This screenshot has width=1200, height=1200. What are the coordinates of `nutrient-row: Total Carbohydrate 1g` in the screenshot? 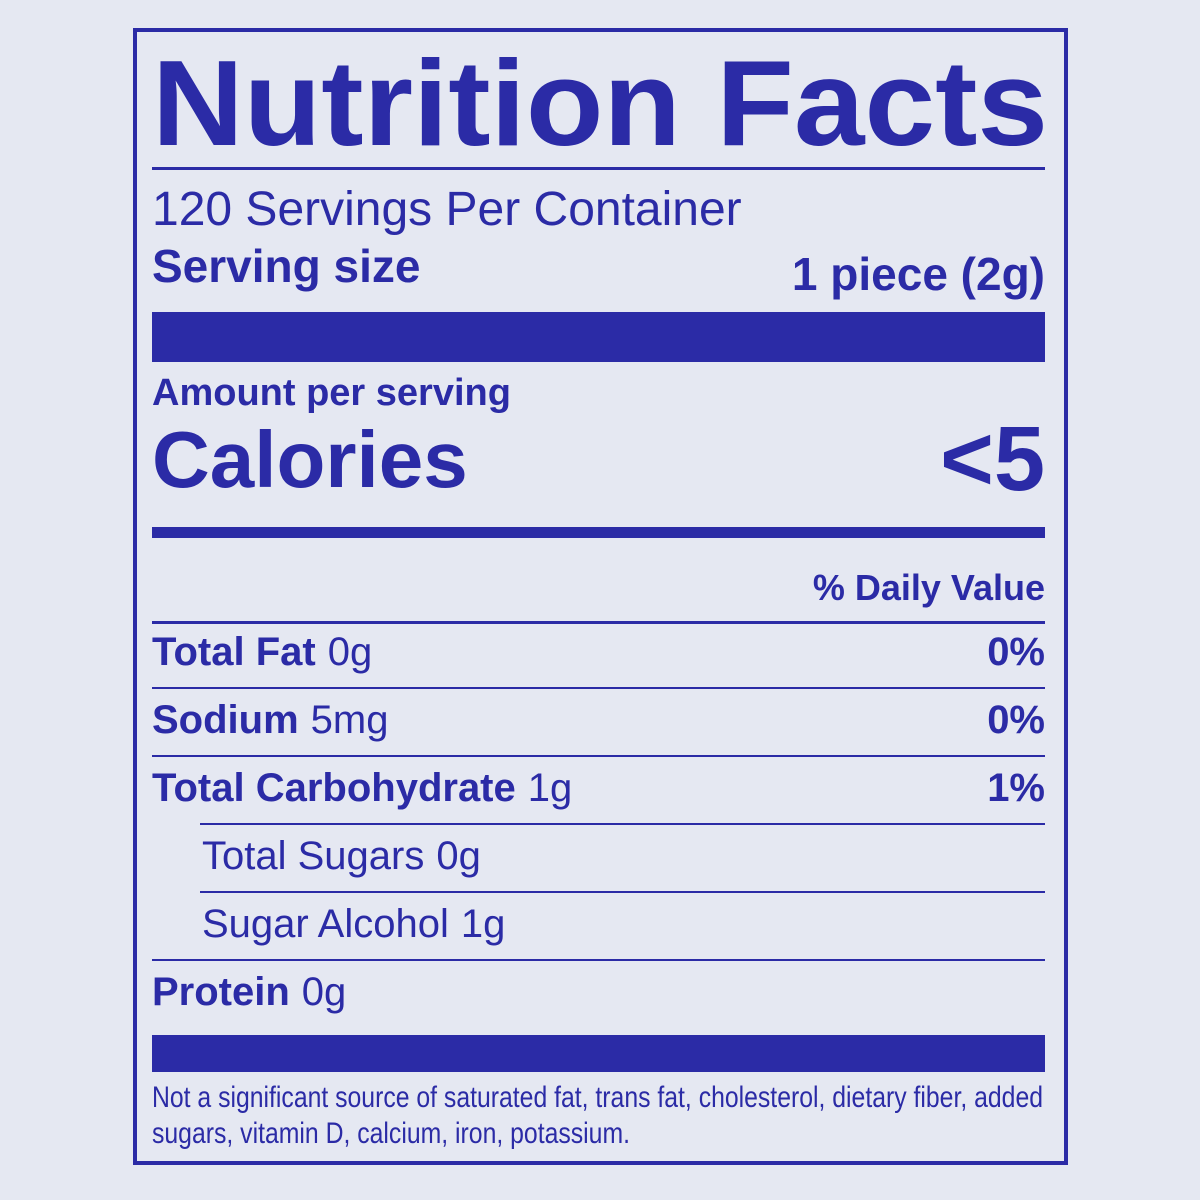 It's located at (362, 788).